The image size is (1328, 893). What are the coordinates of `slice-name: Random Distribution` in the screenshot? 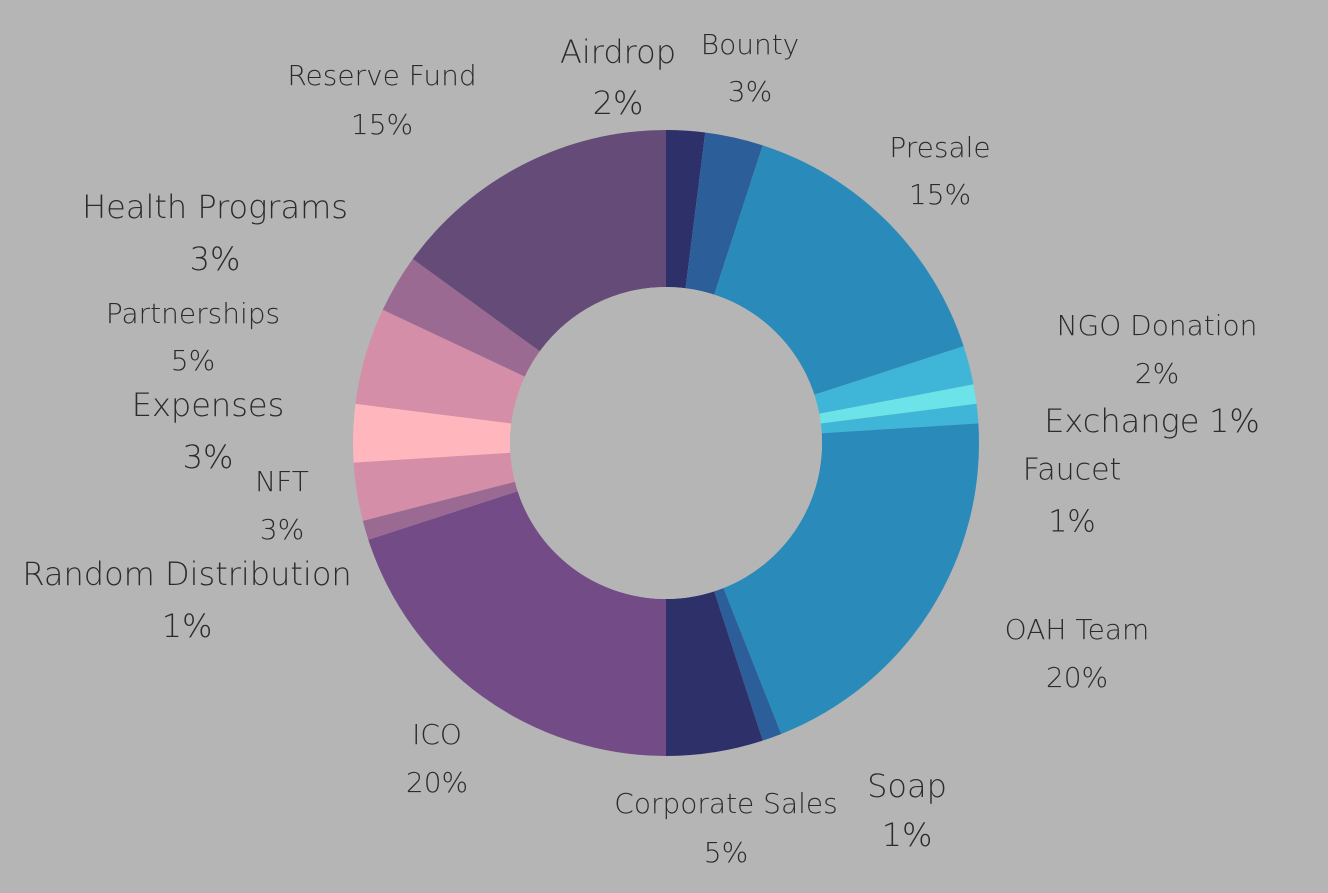 It's located at (186, 574).